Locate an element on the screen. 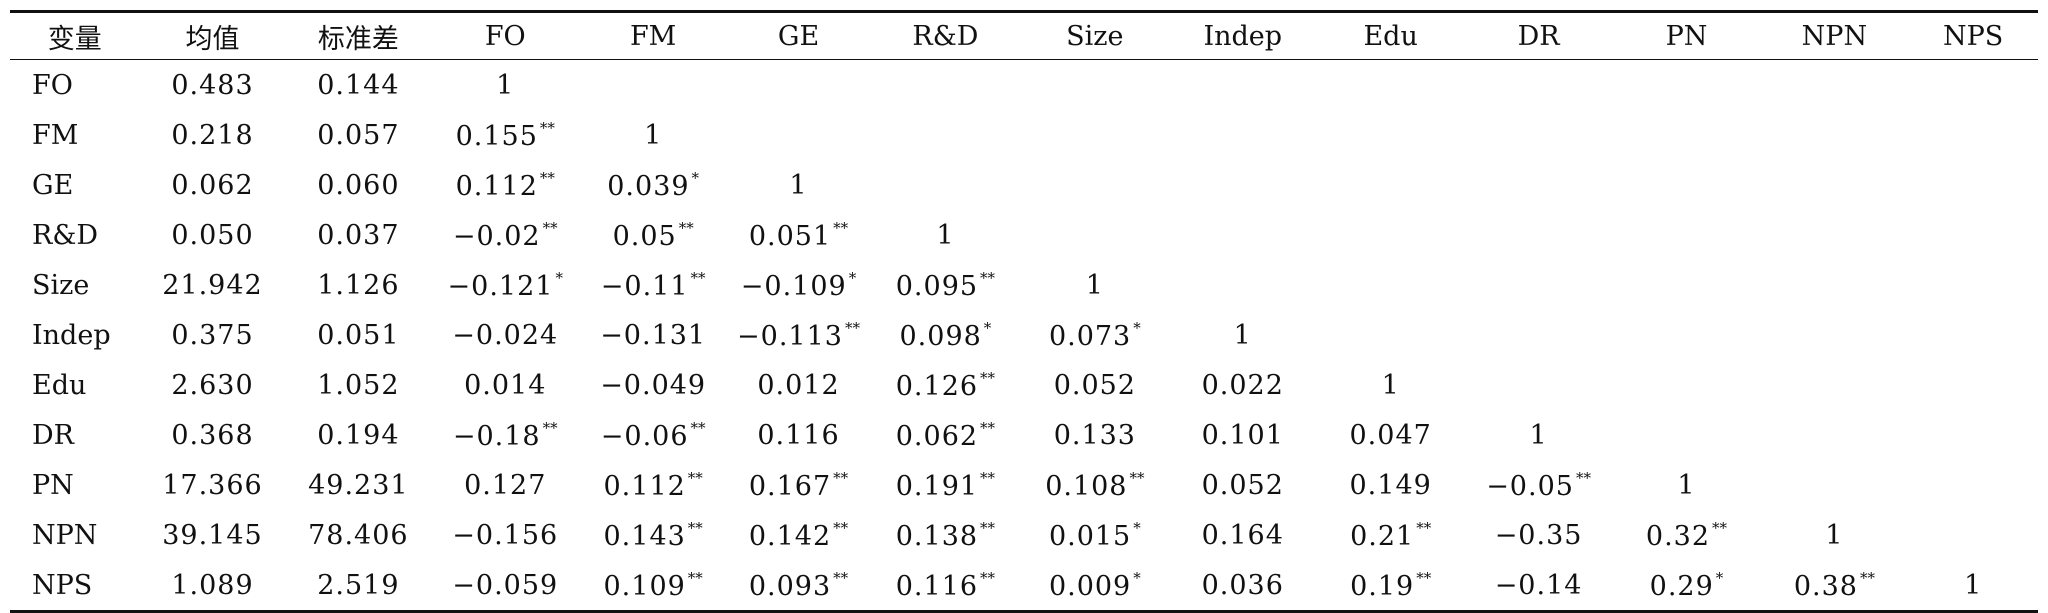  cell-value: 0.05 is located at coordinates (644, 236).